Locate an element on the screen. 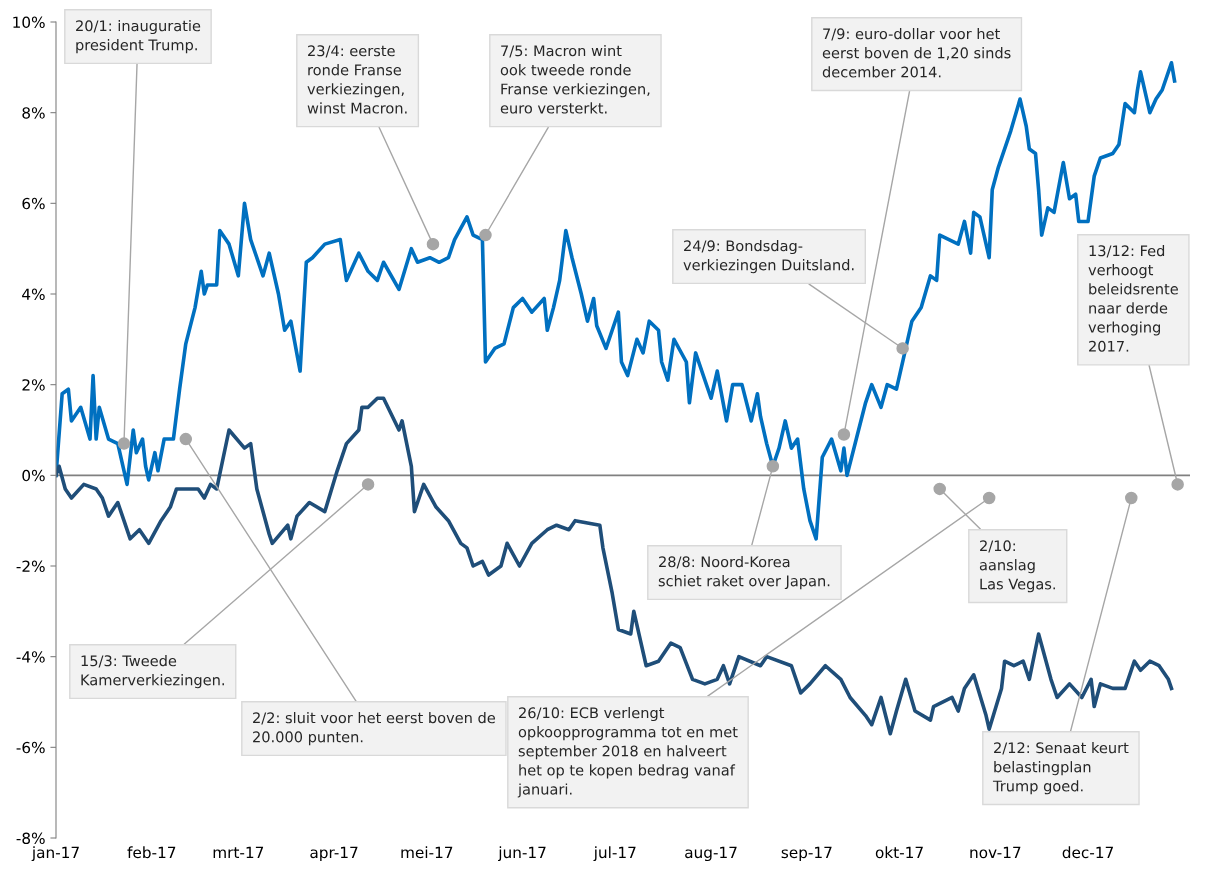 The height and width of the screenshot is (869, 1205). x-tick-label: apr-17 is located at coordinates (334, 854).